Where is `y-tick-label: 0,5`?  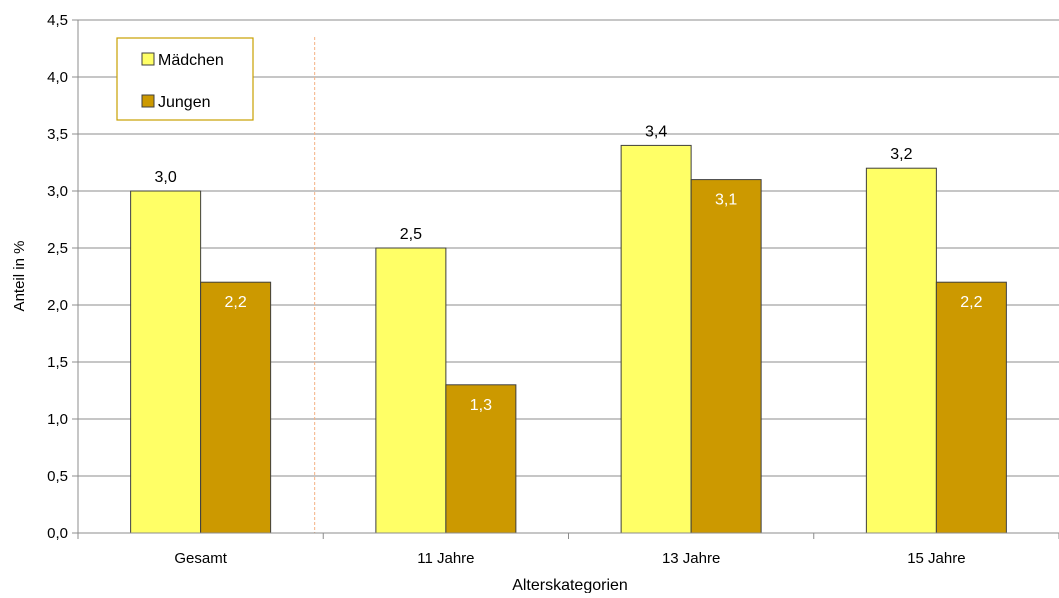 y-tick-label: 0,5 is located at coordinates (57, 476).